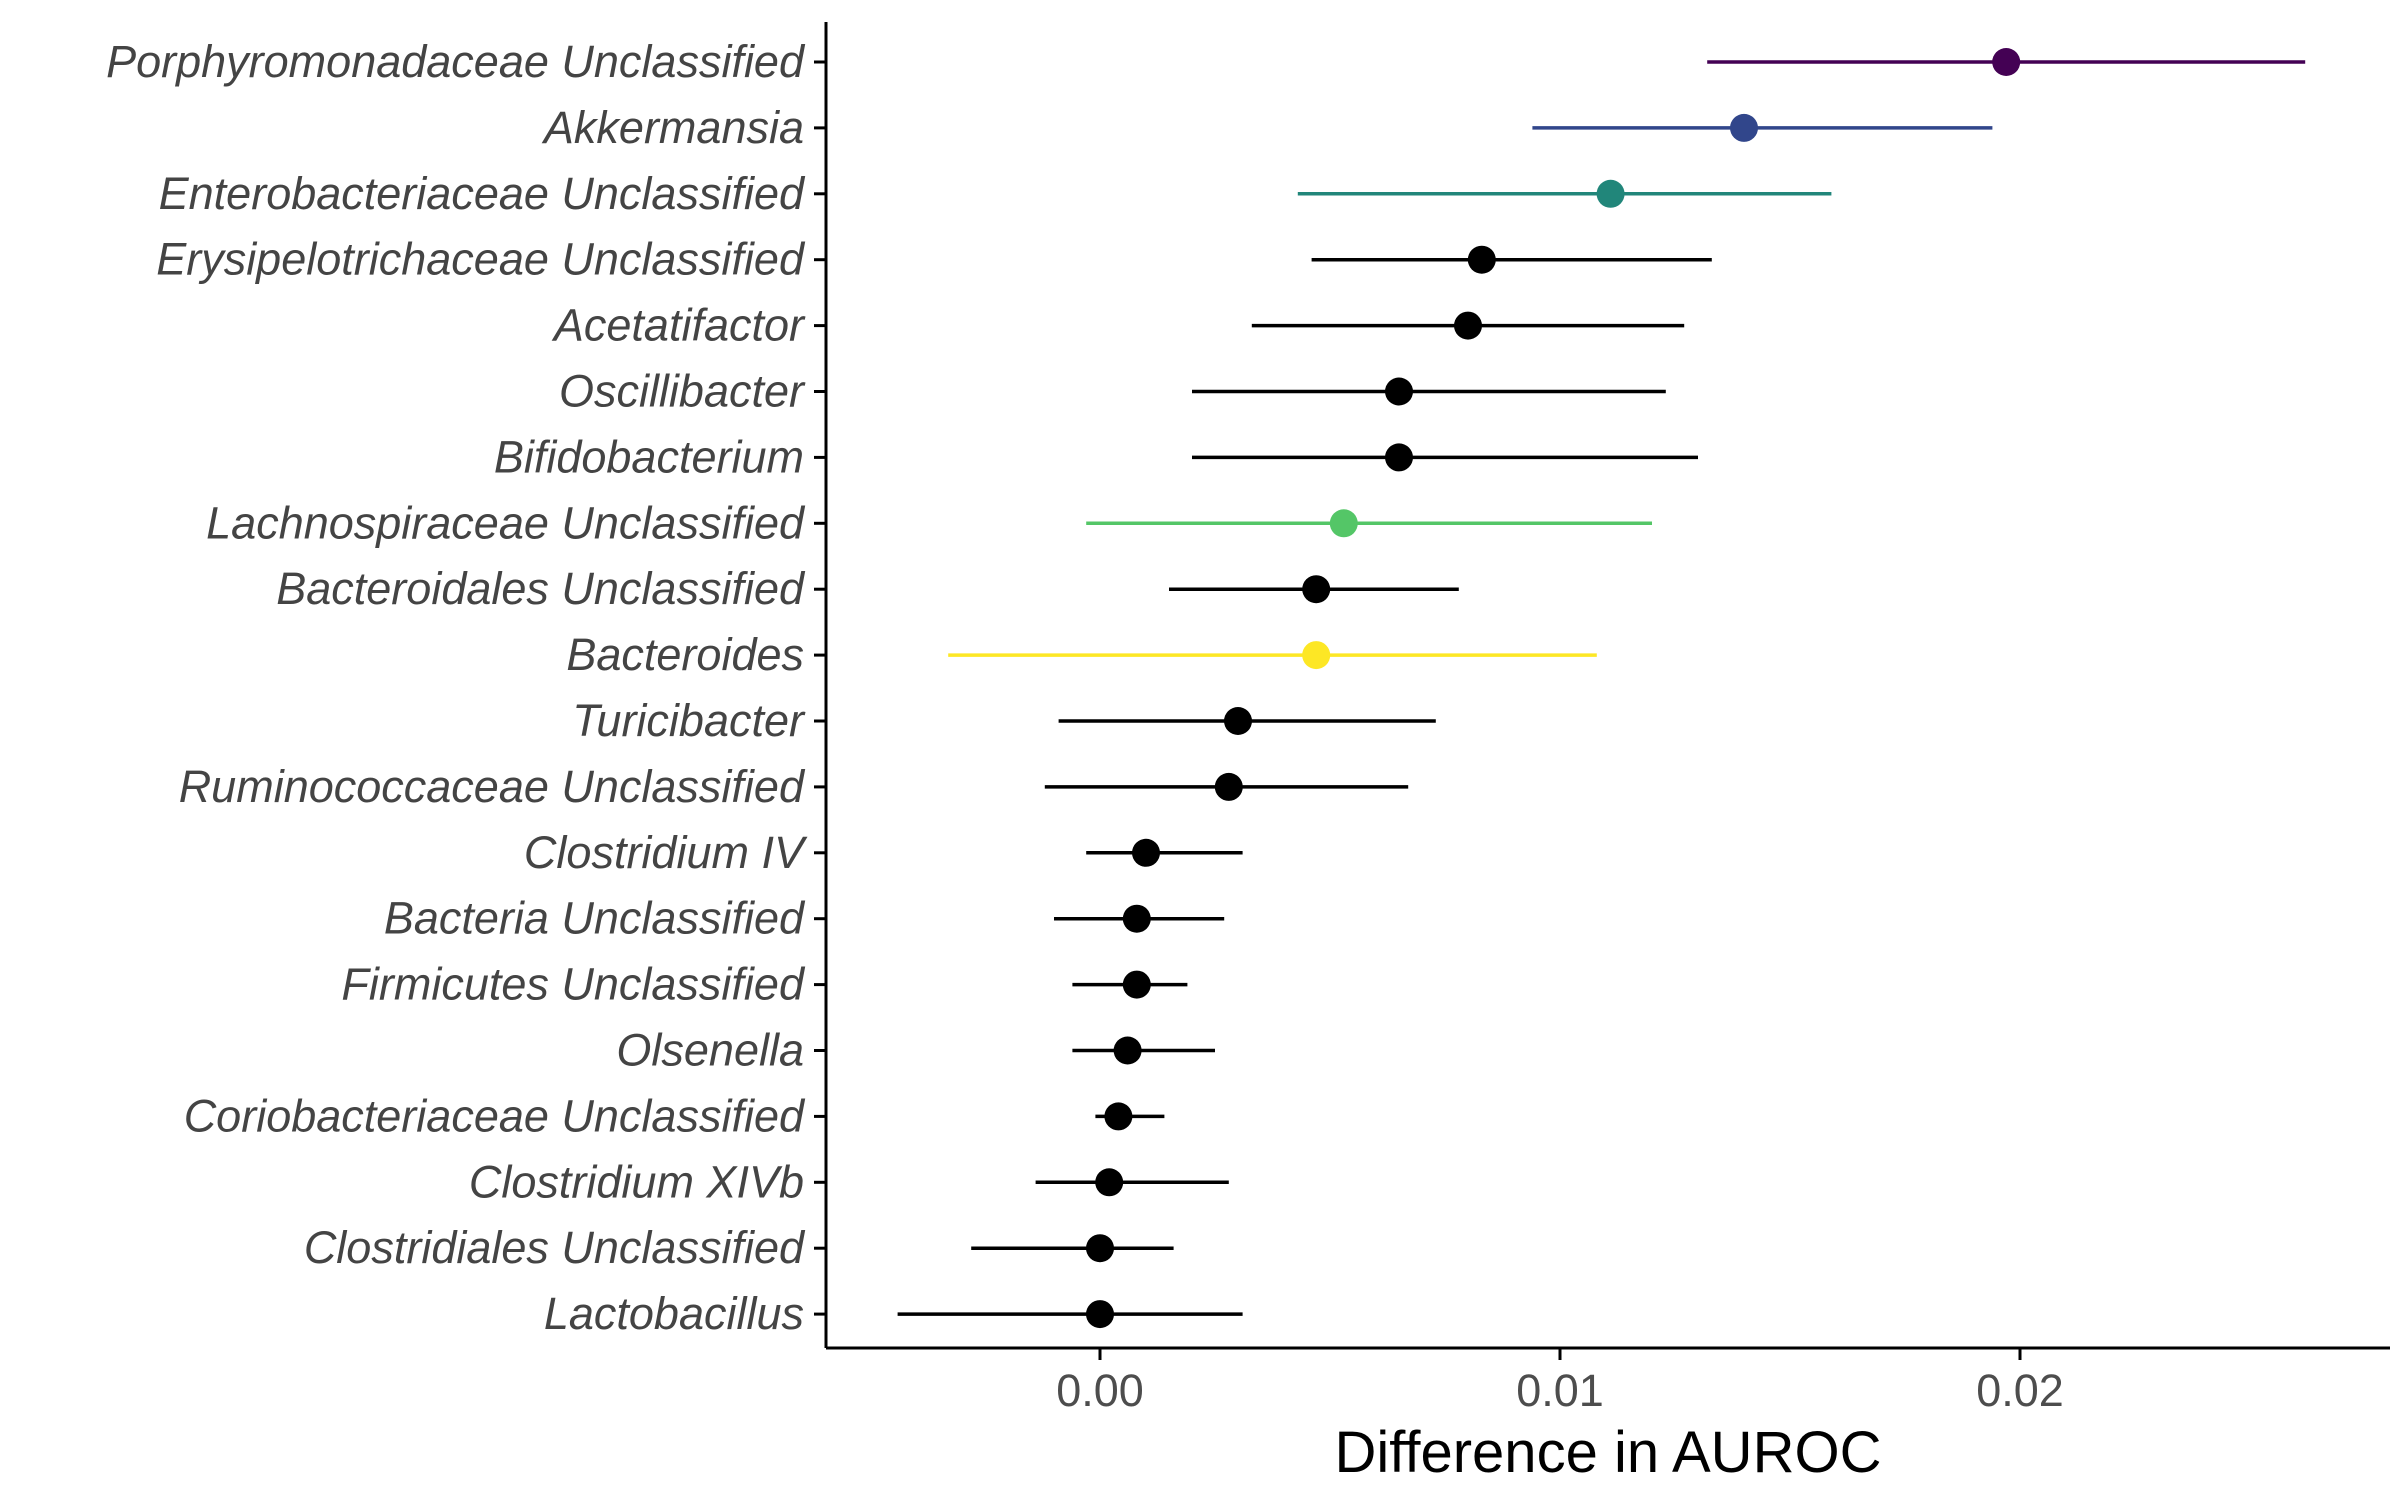 Image resolution: width=2400 pixels, height=1500 pixels. I want to click on x-axis: 0.00 0.01 0.02, so click(1608, 1381).